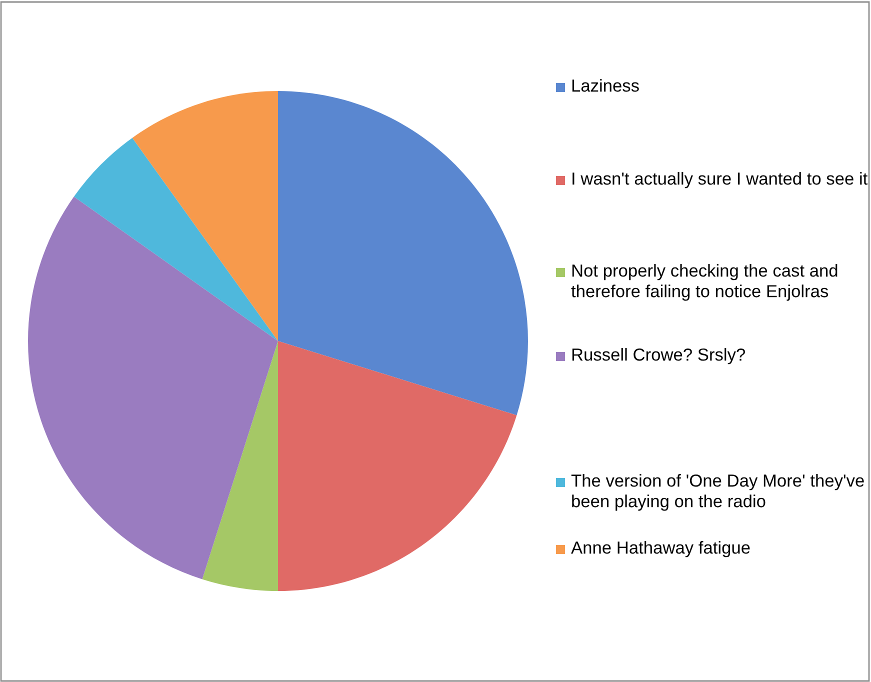  I want to click on legend-label: Anne Hathaway fatigue, so click(660, 549).